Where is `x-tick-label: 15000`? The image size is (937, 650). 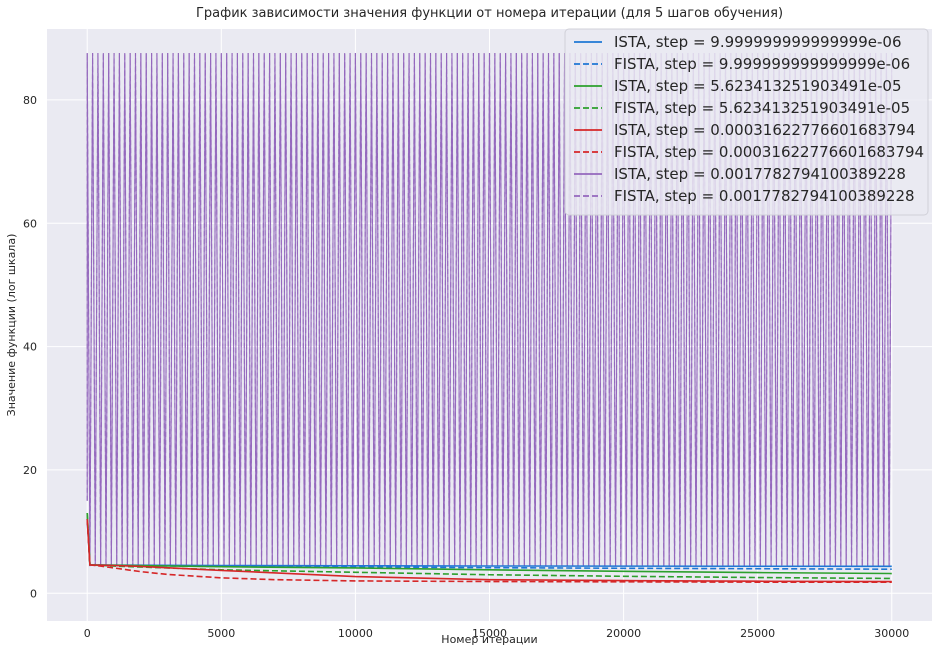 x-tick-label: 15000 is located at coordinates (489, 633).